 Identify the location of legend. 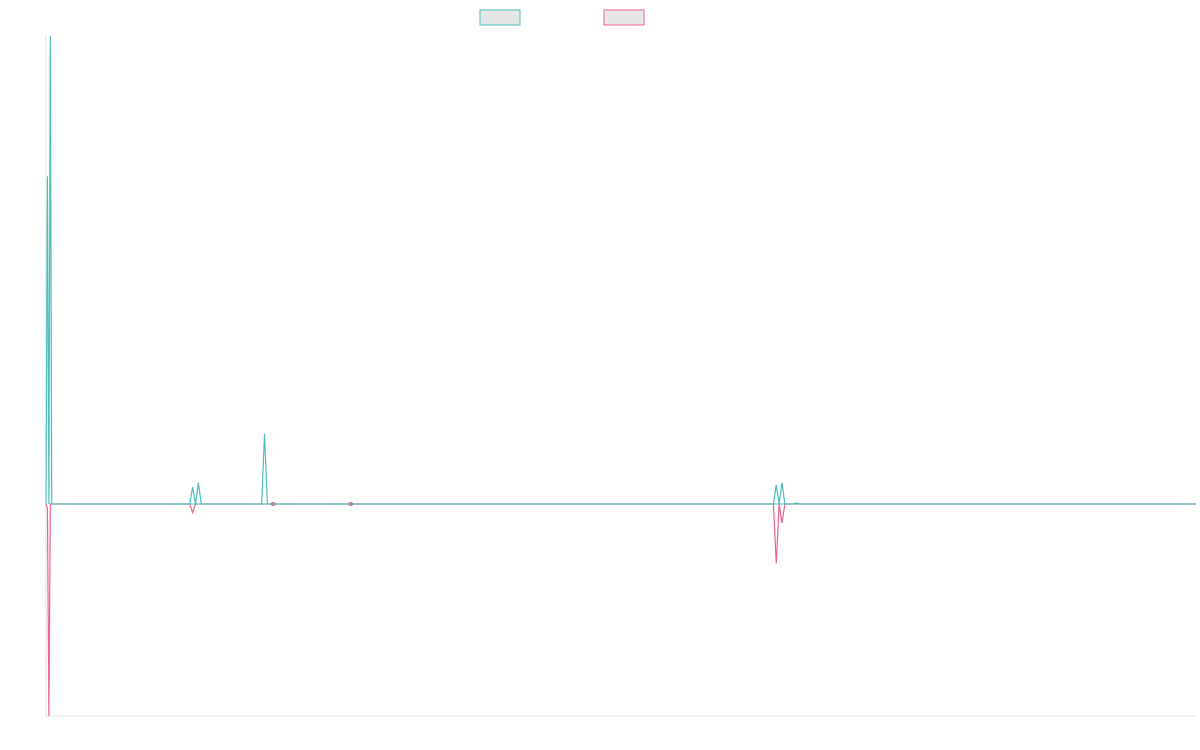
(562, 17).